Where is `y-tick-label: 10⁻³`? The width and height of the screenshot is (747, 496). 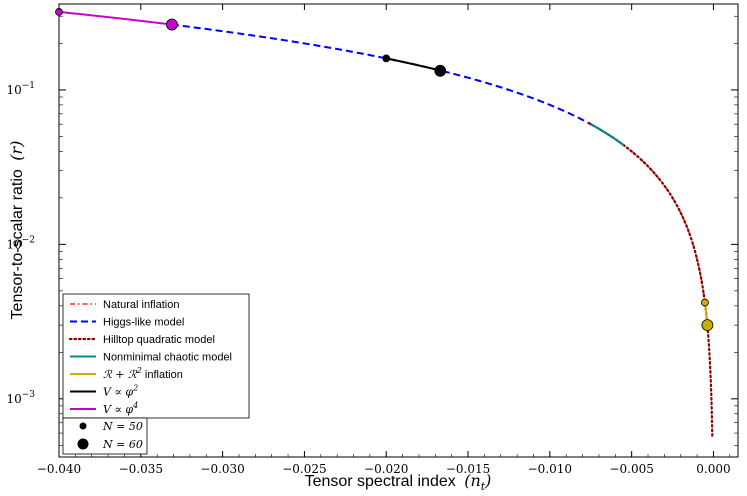 y-tick-label: 10⁻³ is located at coordinates (20, 398).